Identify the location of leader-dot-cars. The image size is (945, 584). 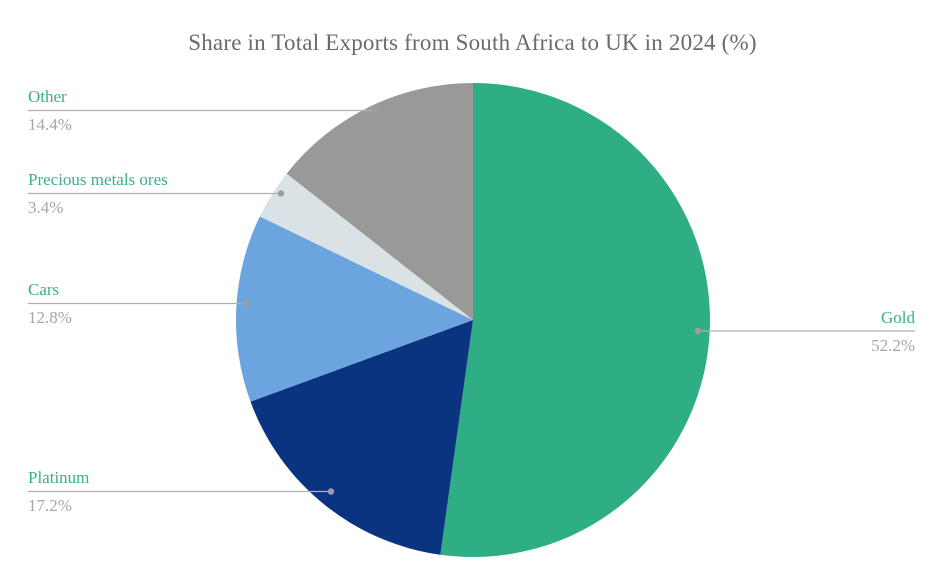
(246, 303).